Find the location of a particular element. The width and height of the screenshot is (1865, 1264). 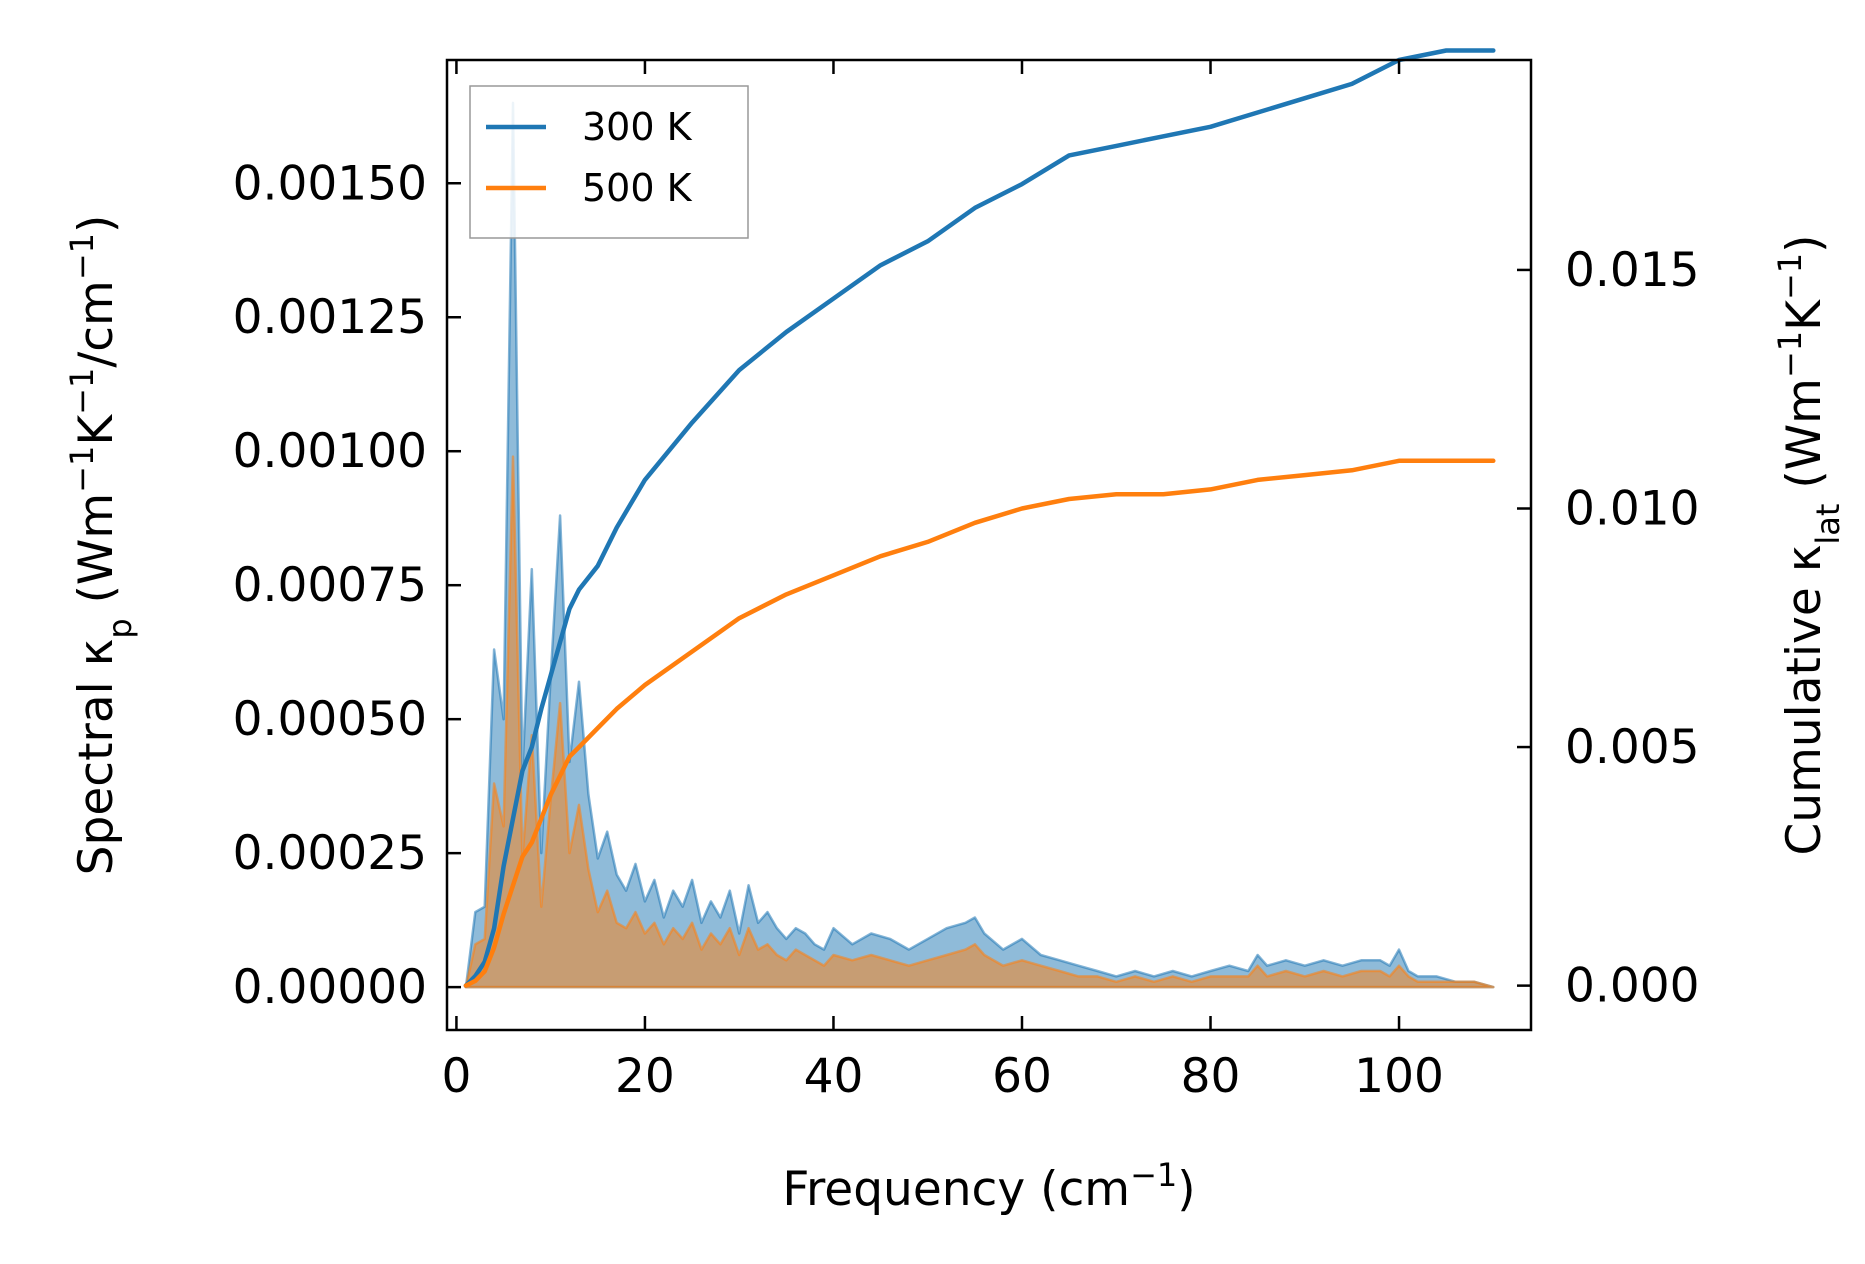

y-left-tick-label: 0.00125 is located at coordinates (330, 317).